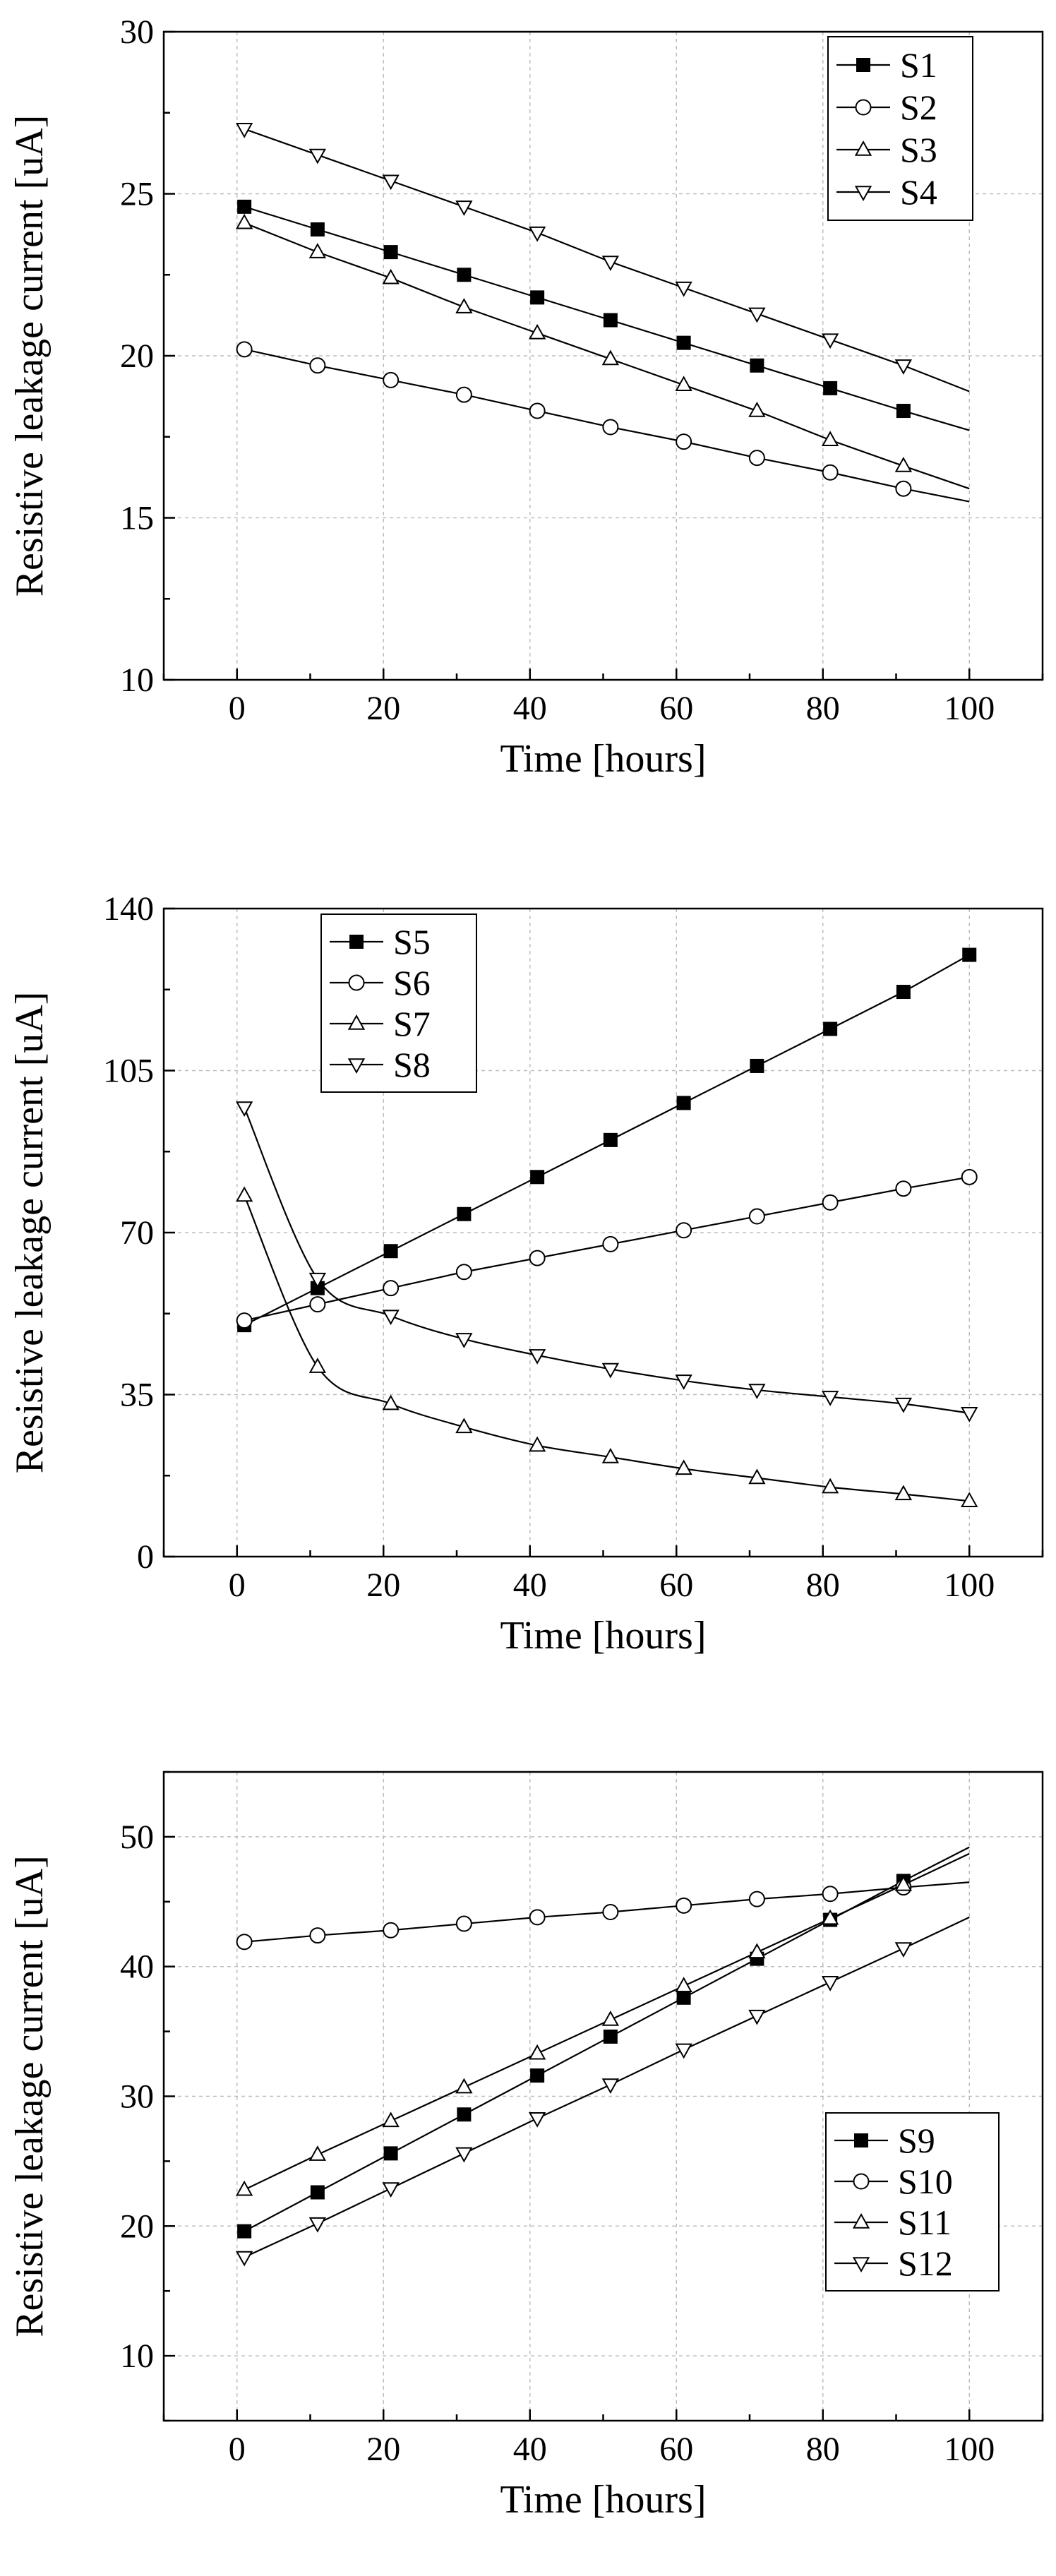 The image size is (1056, 2576). Describe the element at coordinates (823, 2449) in the screenshot. I see `x-tick-label: 80` at that location.